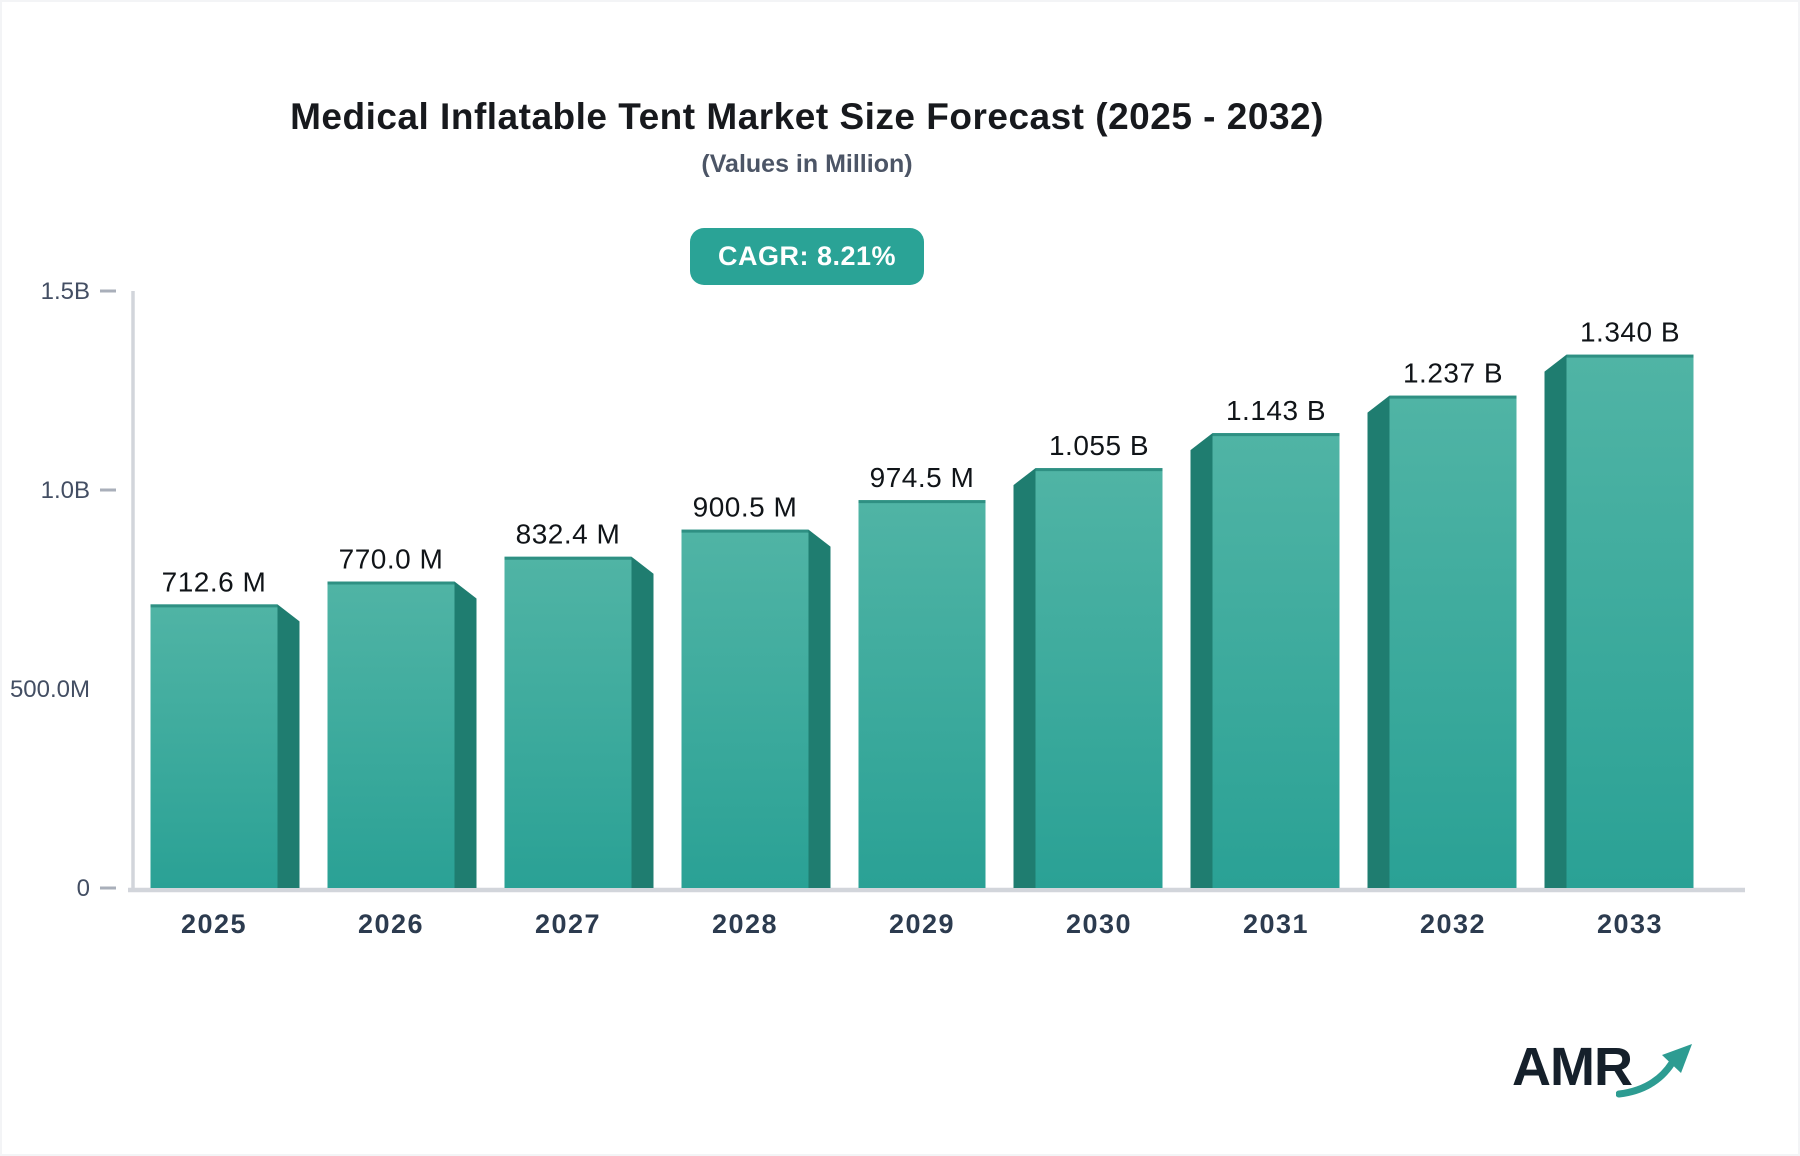  I want to click on y-tick-label: 500.0M, so click(50, 689).